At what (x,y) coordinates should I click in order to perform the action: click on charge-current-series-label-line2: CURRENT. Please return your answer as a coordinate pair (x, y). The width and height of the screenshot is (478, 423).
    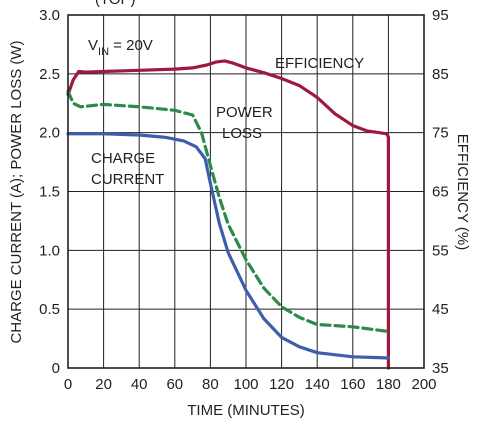
    Looking at the image, I should click on (127, 179).